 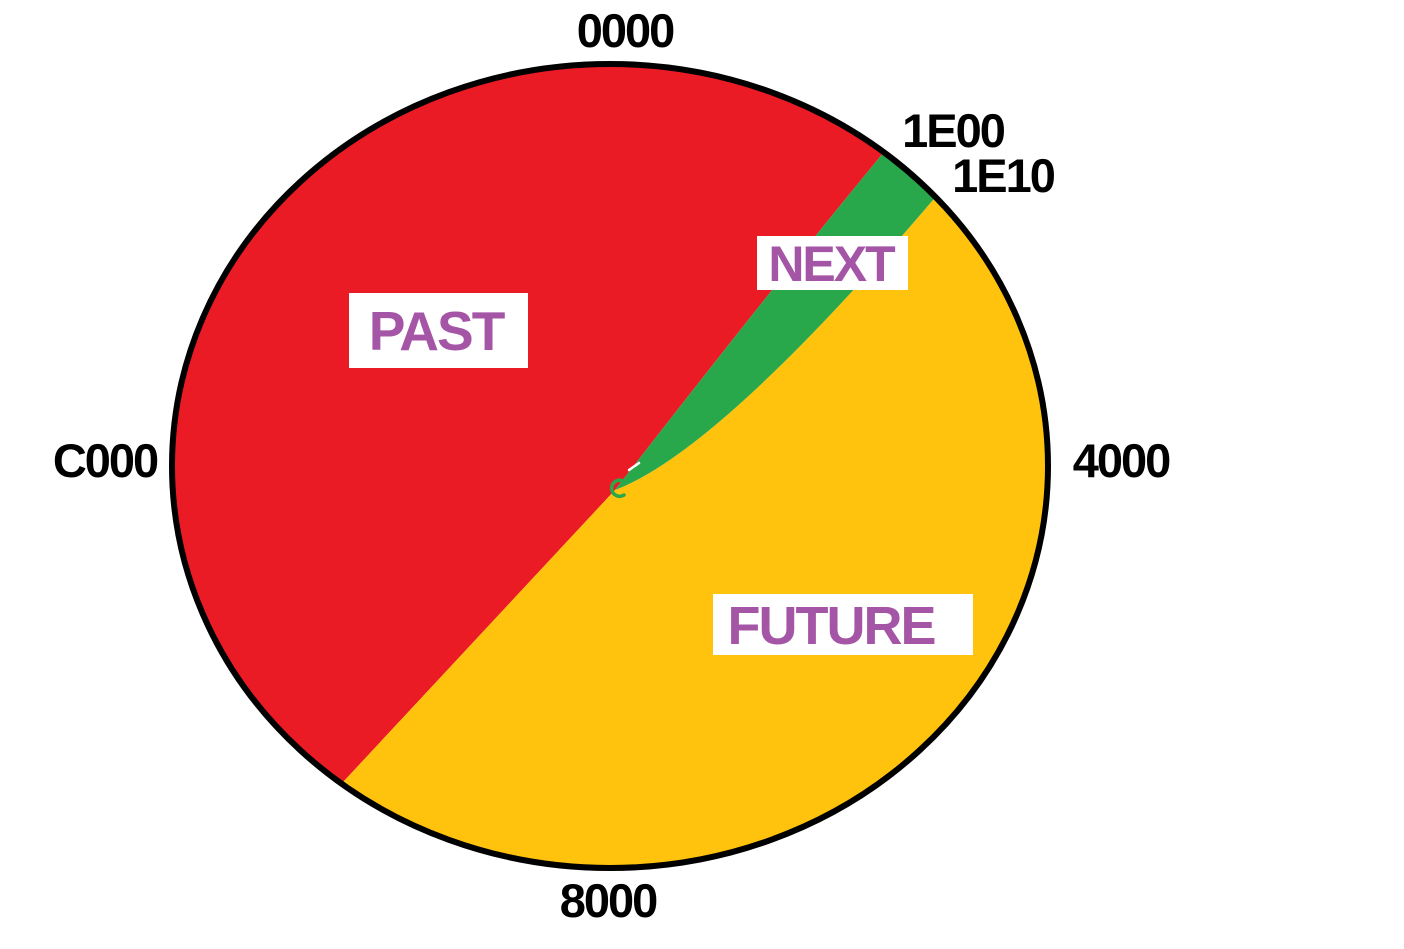 I want to click on tick-label-0000: 0000, so click(x=625, y=30).